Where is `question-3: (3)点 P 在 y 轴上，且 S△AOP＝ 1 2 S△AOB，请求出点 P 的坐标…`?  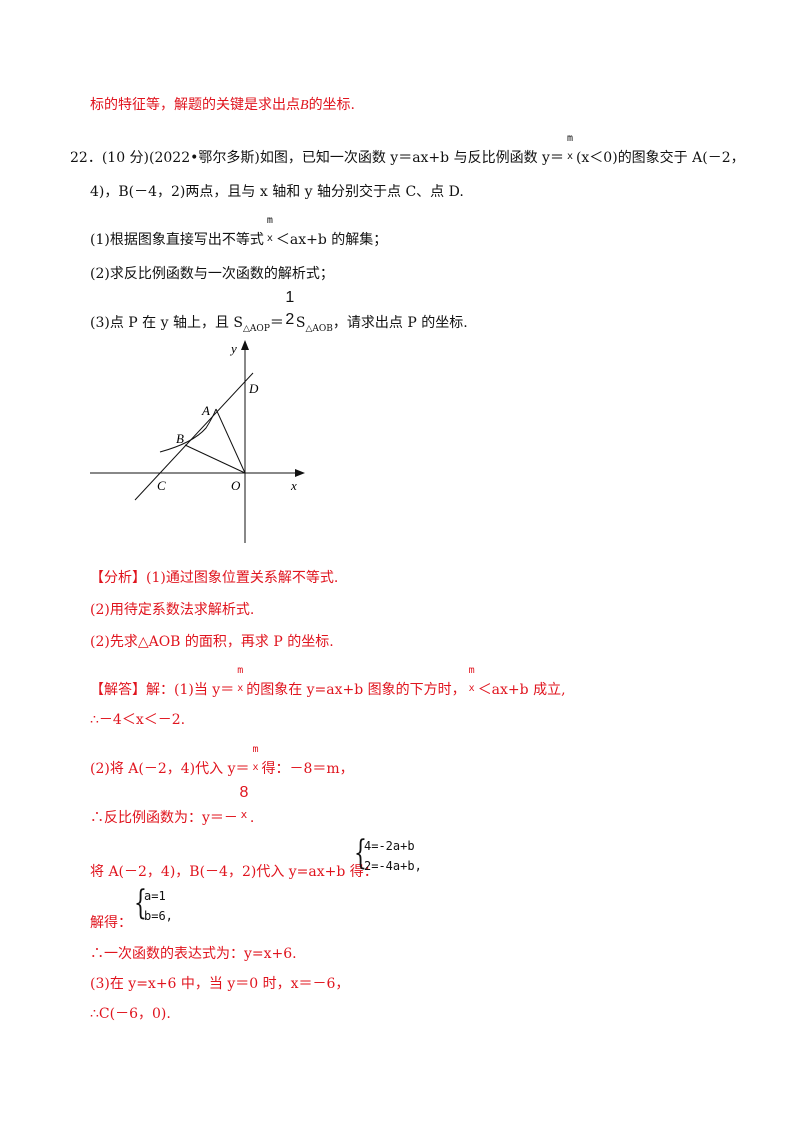
question-3: (3)点 P 在 y 轴上，且 S△AOP＝ 1 2 S△AOB，请求出点 P 的坐标… is located at coordinates (279, 311).